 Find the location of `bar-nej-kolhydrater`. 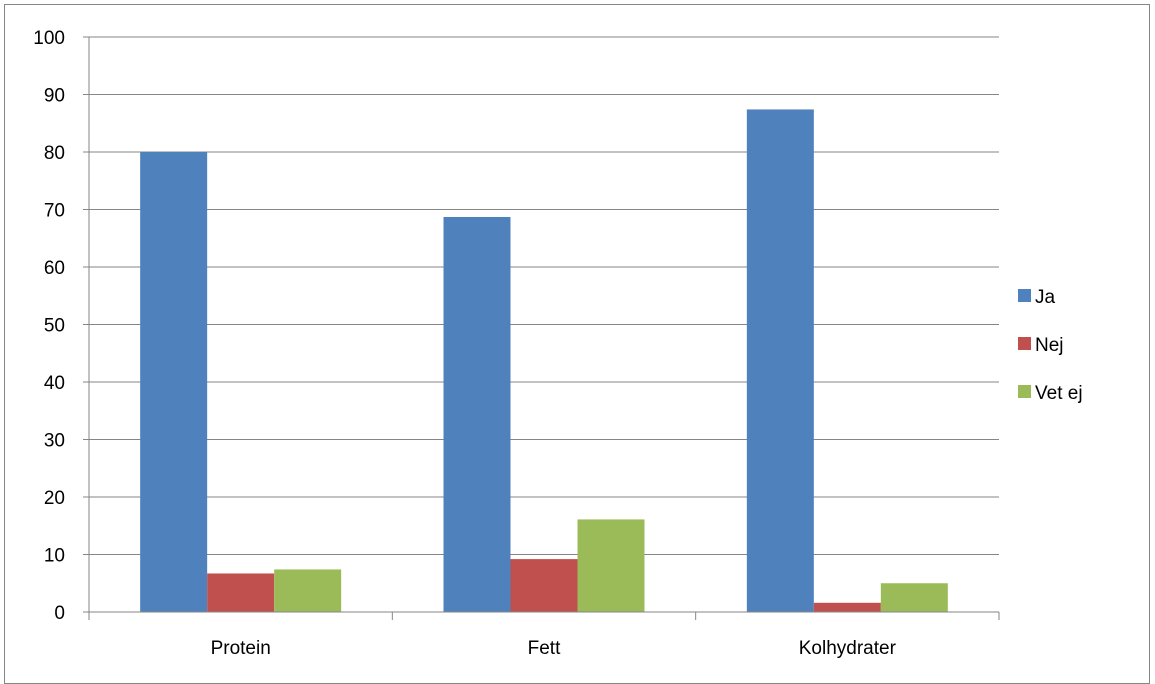

bar-nej-kolhydrater is located at coordinates (847, 607).